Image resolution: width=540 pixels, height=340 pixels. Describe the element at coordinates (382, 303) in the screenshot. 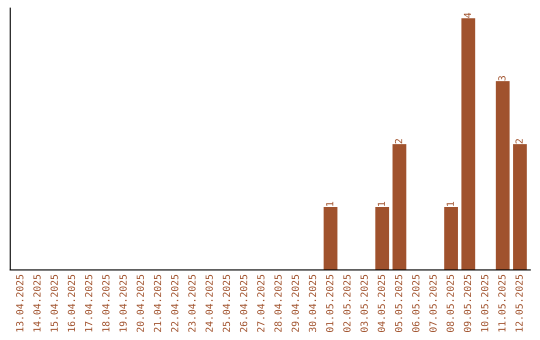

I see `x-tick-label: 04.05.2025` at that location.